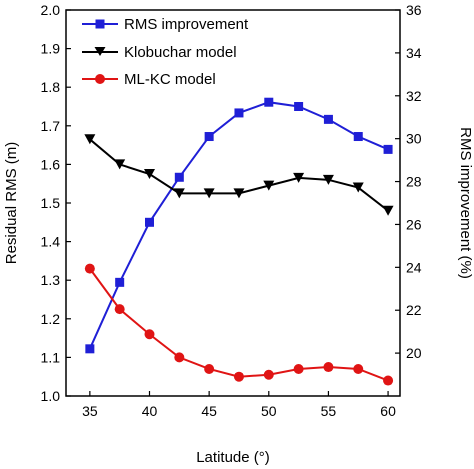  Describe the element at coordinates (51, 164) in the screenshot. I see `left-tick-label: 1.6` at that location.